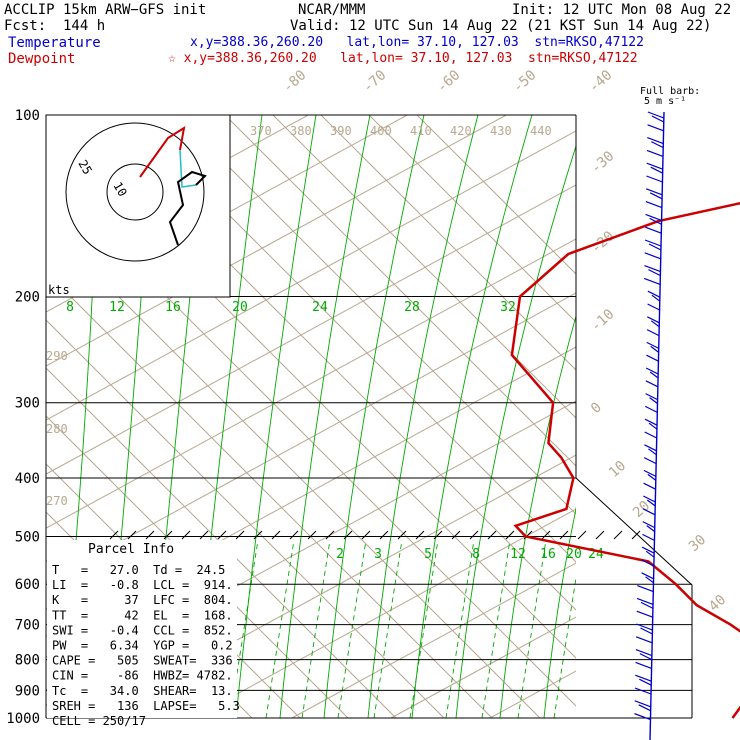  I want to click on hodograph-trace-lower, so click(187, 208).